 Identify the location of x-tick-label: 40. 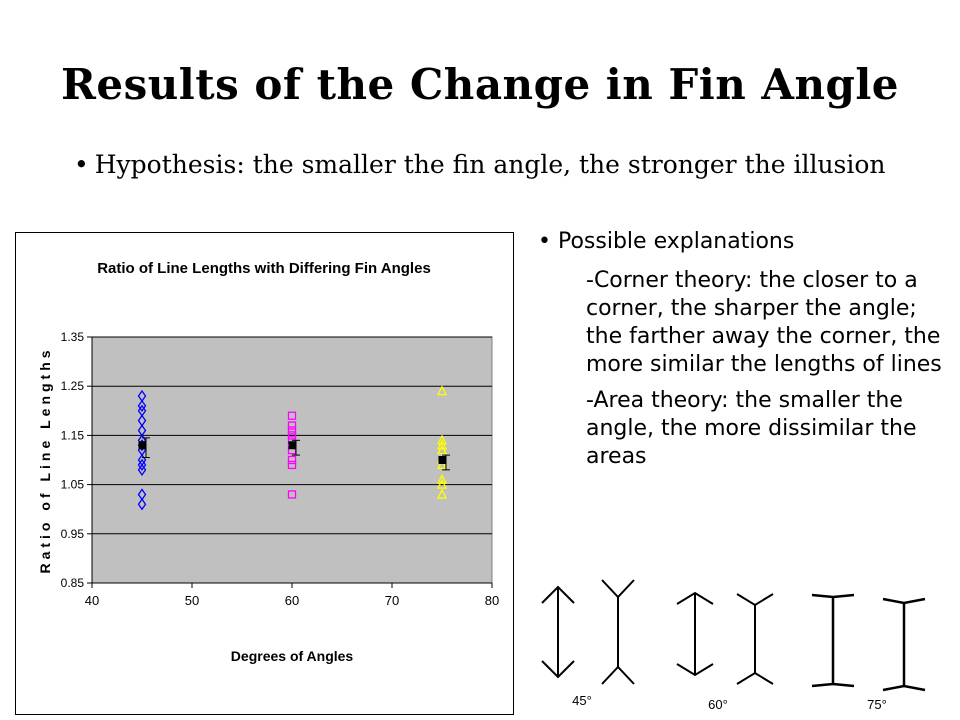
(92, 600).